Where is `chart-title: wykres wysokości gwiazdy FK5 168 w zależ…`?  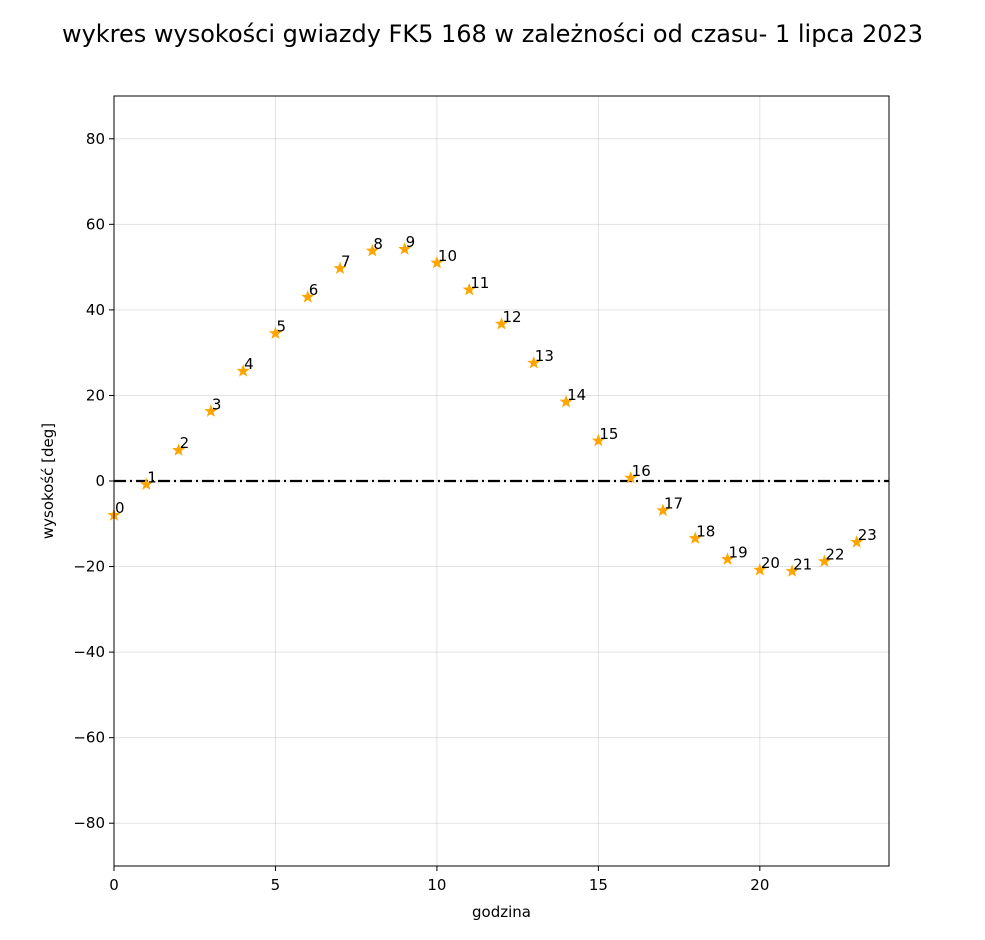
chart-title: wykres wysokości gwiazdy FK5 168 w zależ… is located at coordinates (492, 34).